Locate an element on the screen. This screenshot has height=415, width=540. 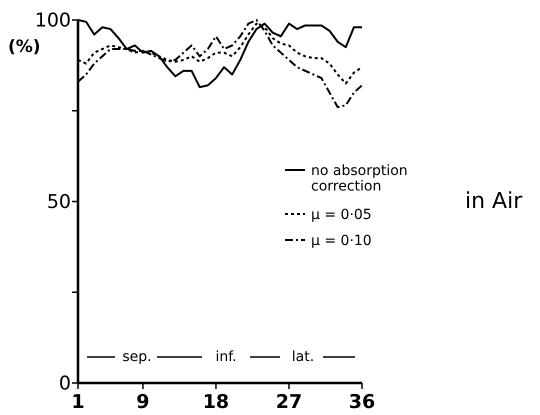
y-tick-label: 50 is located at coordinates (58, 202).